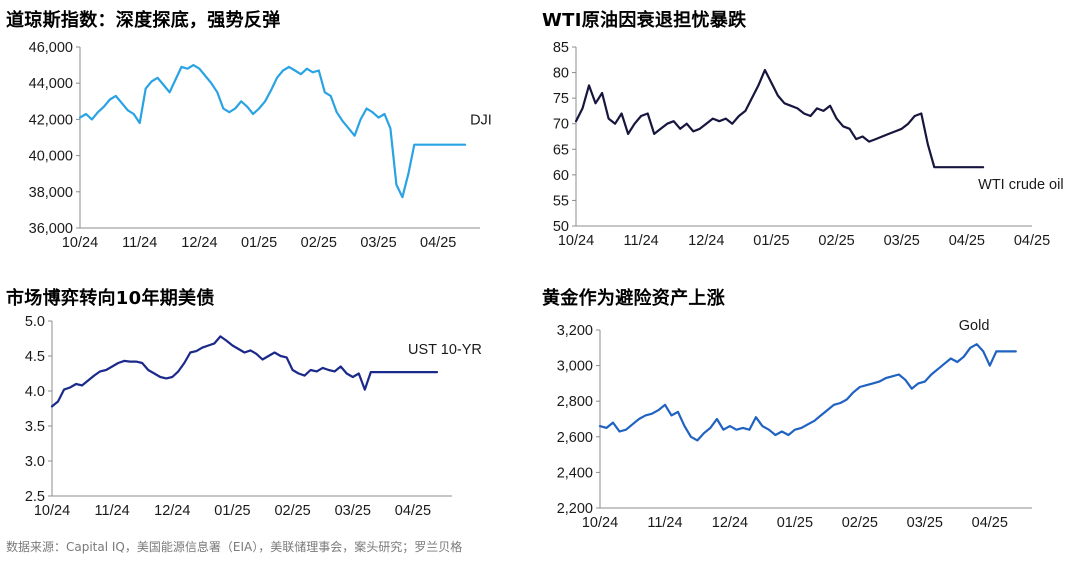 The width and height of the screenshot is (1080, 562). Describe the element at coordinates (1020, 185) in the screenshot. I see `series-label: WTI crude oil` at that location.